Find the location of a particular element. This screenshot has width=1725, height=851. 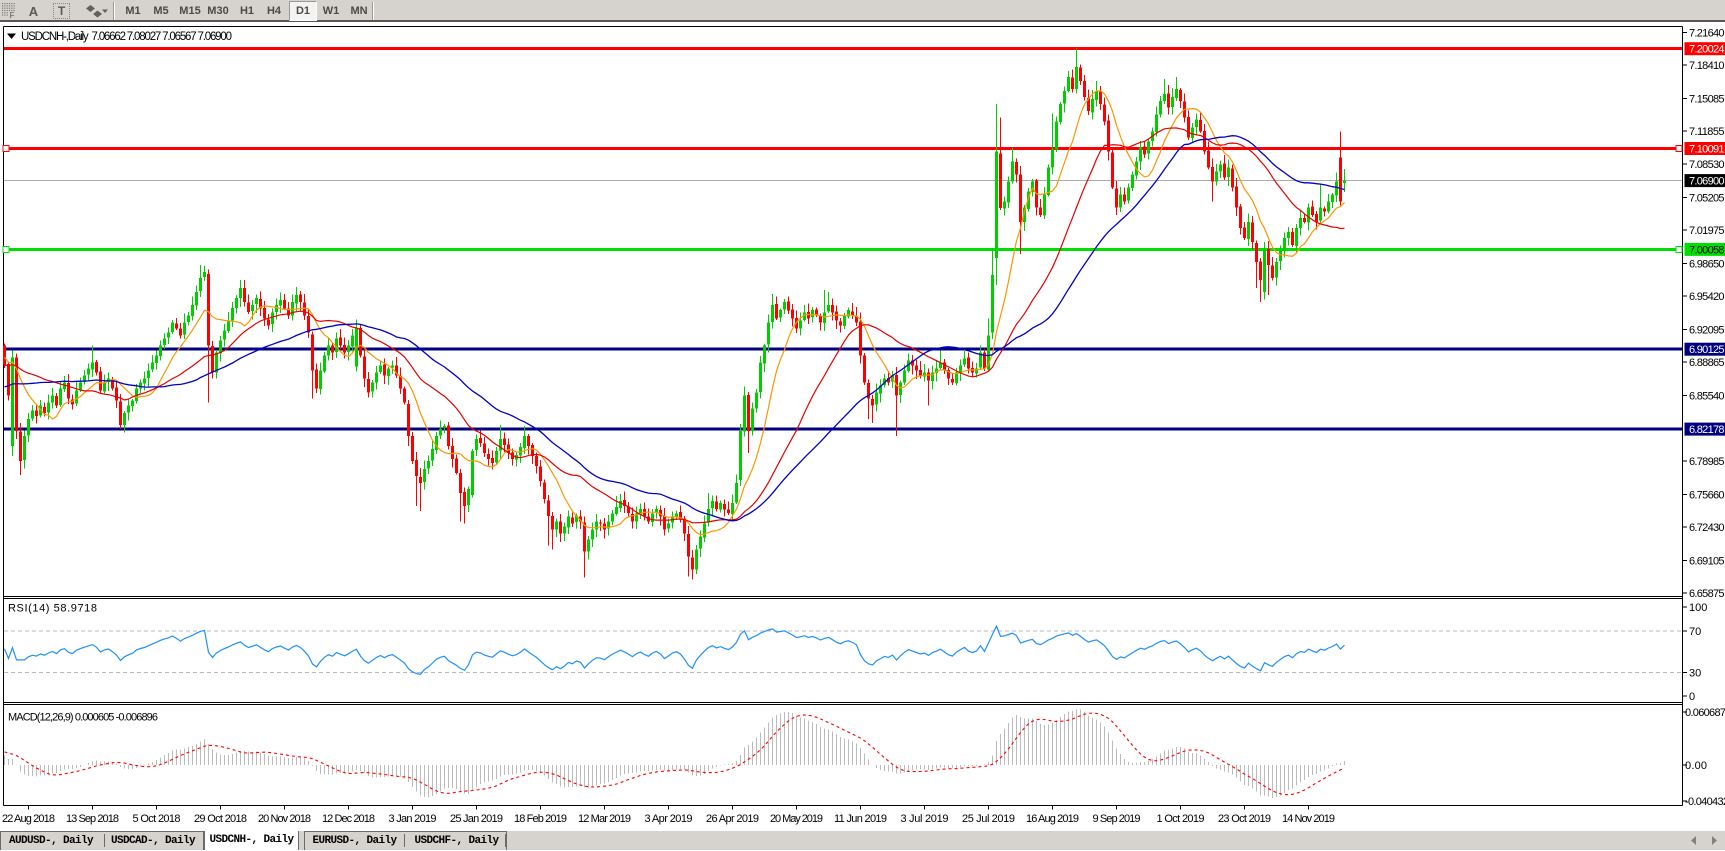

svg-text: 20 Nov 2018 is located at coordinates (284, 819).